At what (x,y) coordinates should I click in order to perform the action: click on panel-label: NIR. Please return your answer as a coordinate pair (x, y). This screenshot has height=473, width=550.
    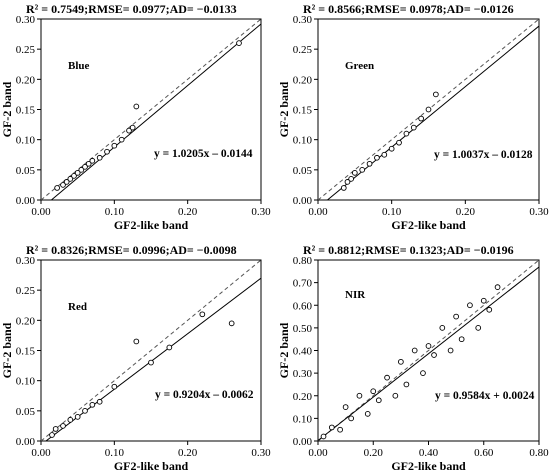
    Looking at the image, I should click on (355, 295).